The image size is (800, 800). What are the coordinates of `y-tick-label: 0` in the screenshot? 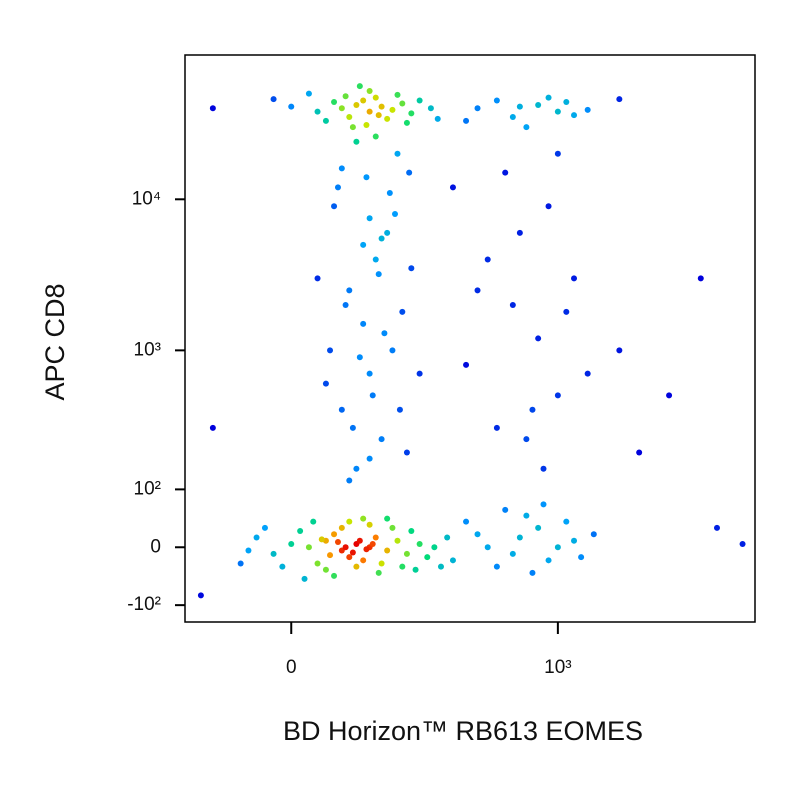 It's located at (155, 546).